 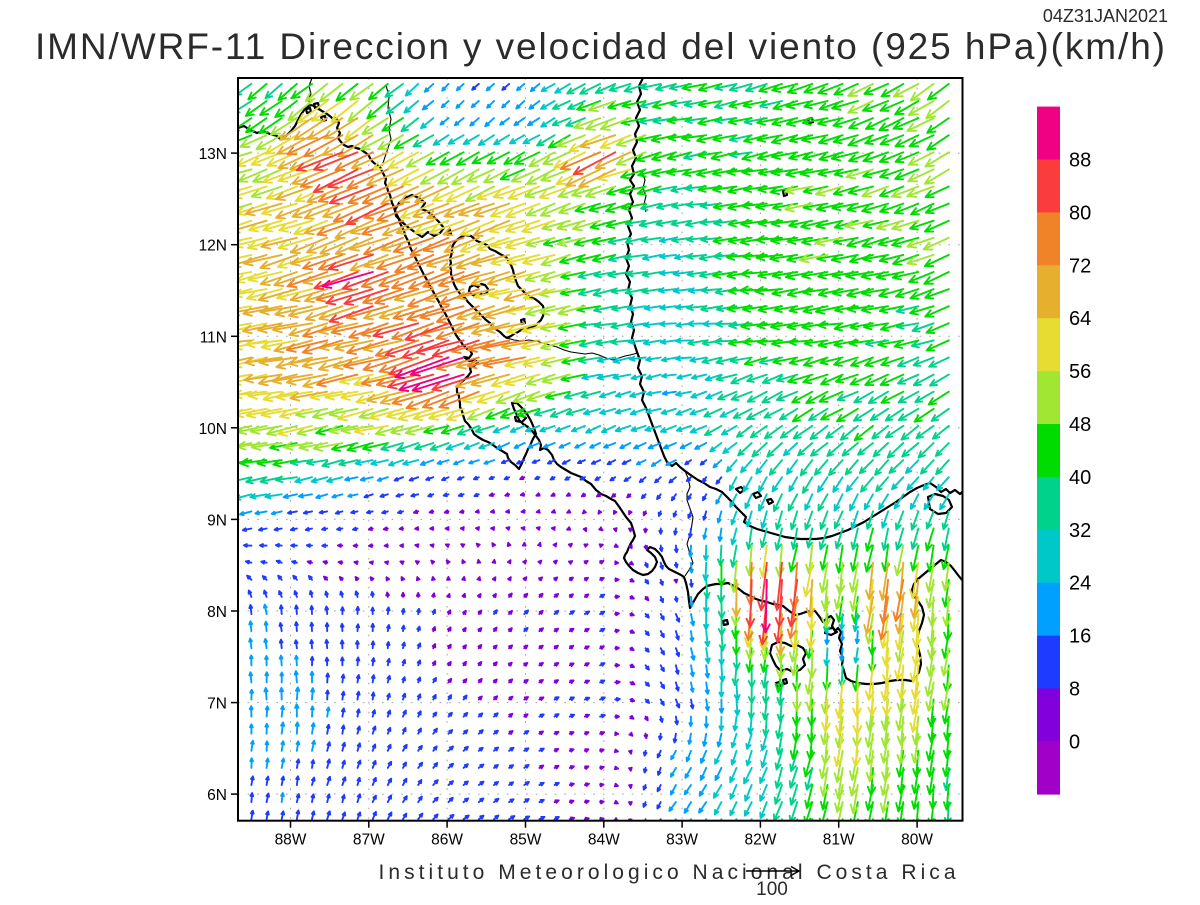 What do you see at coordinates (1080, 372) in the screenshot?
I see `svg-text: 56` at bounding box center [1080, 372].